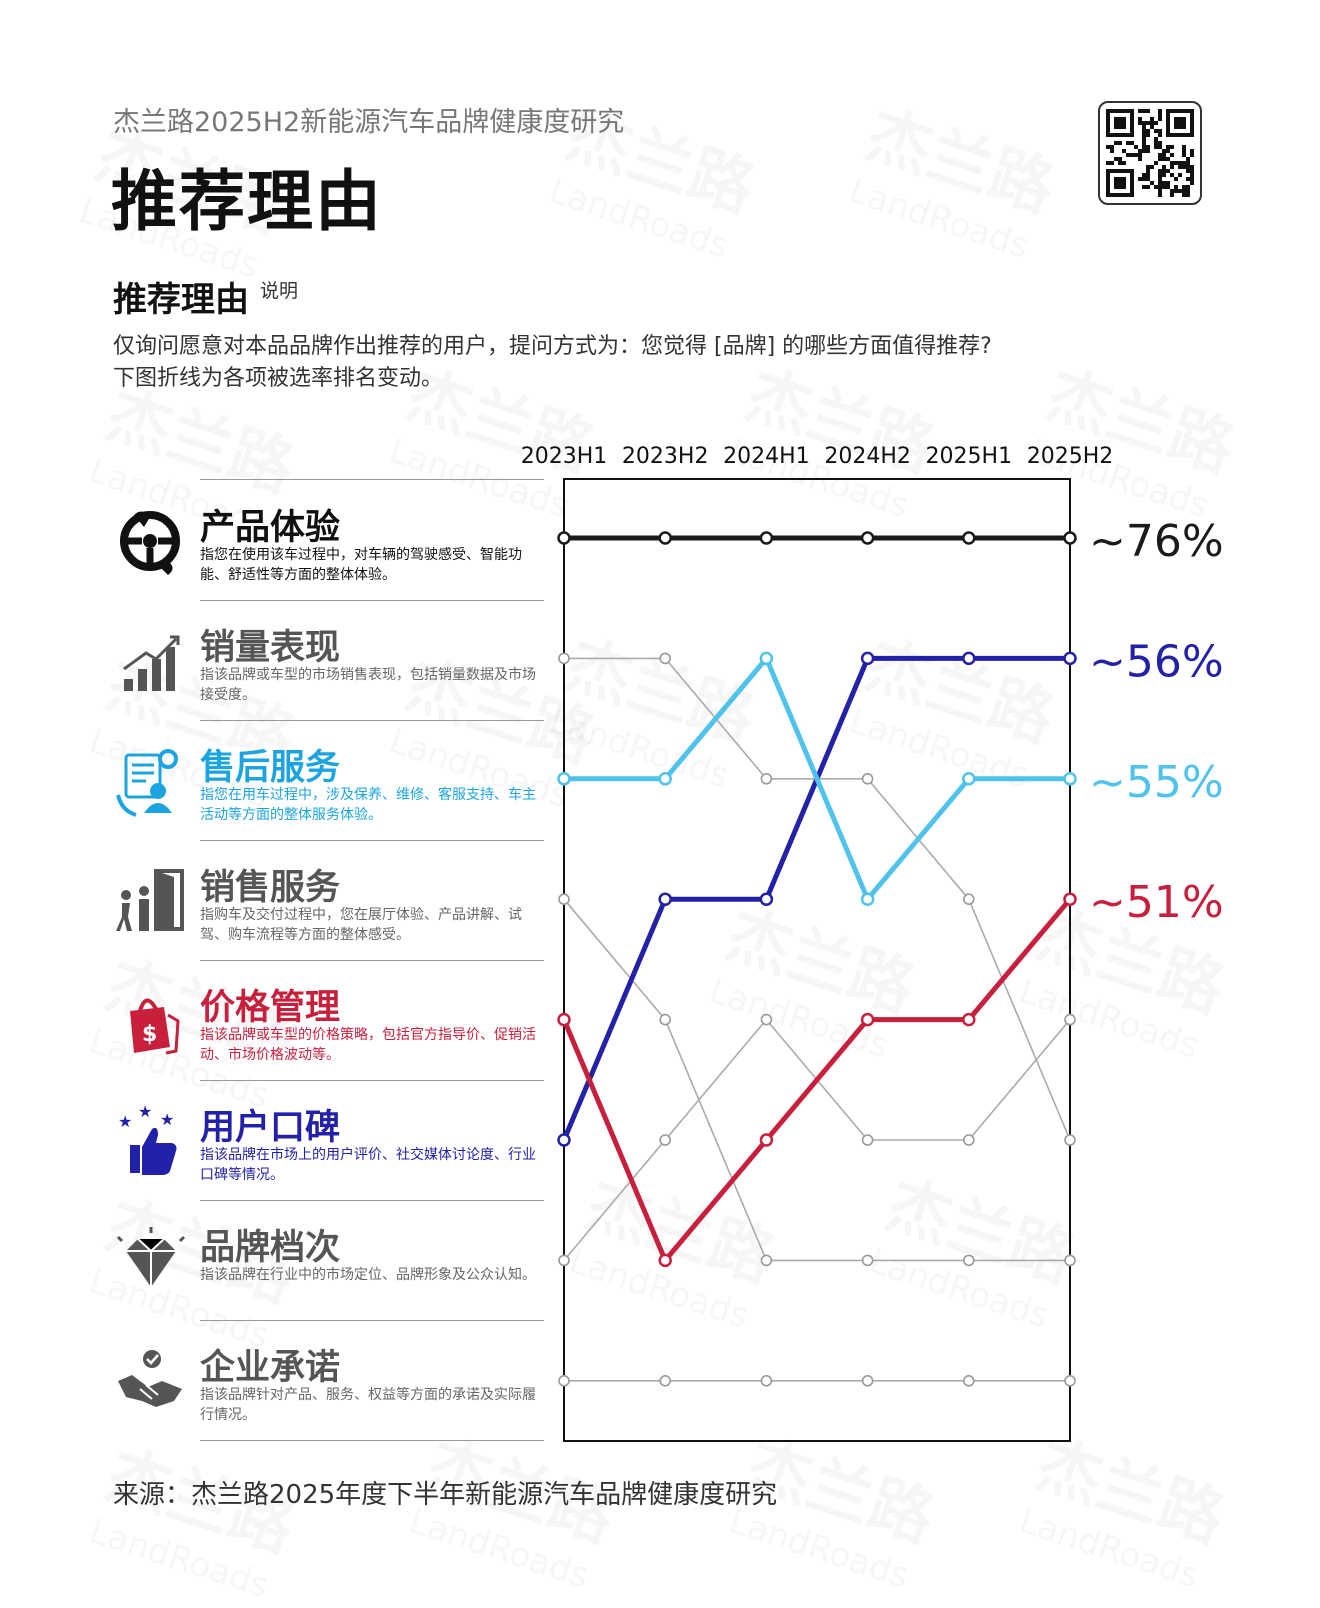 The image size is (1320, 1608). Describe the element at coordinates (368, 1165) in the screenshot. I see `category-note: 指该品牌在市场上的用户评价、社交媒体讨论度、行业口碑等情况。` at that location.